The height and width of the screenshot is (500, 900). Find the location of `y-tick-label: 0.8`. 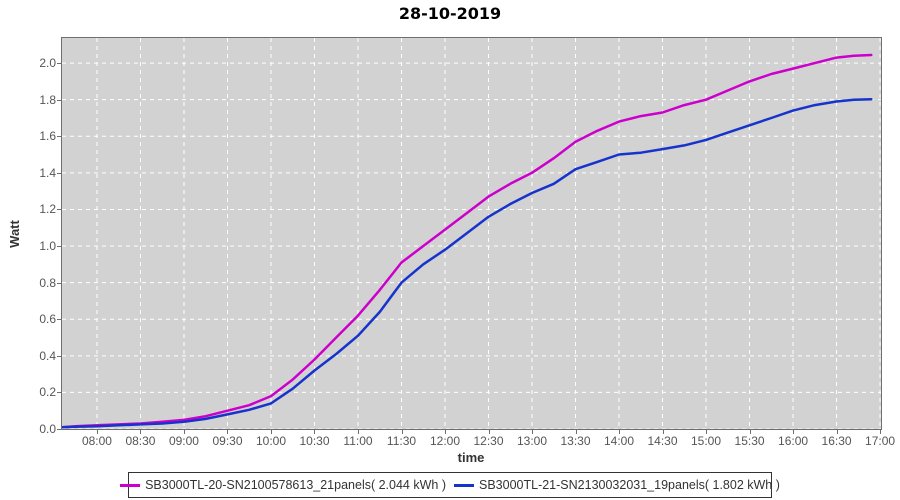

y-tick-label: 0.8 is located at coordinates (47, 282).